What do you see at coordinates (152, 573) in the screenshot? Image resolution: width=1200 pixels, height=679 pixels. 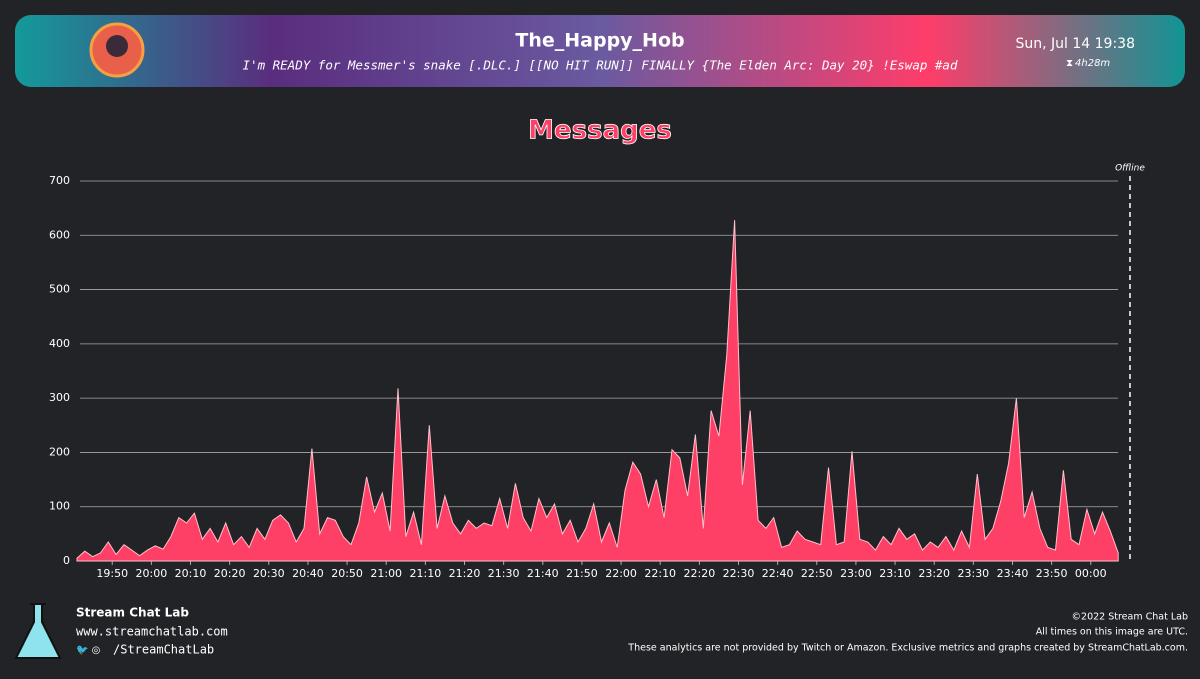 I see `x-tick-label: 20:00` at bounding box center [152, 573].